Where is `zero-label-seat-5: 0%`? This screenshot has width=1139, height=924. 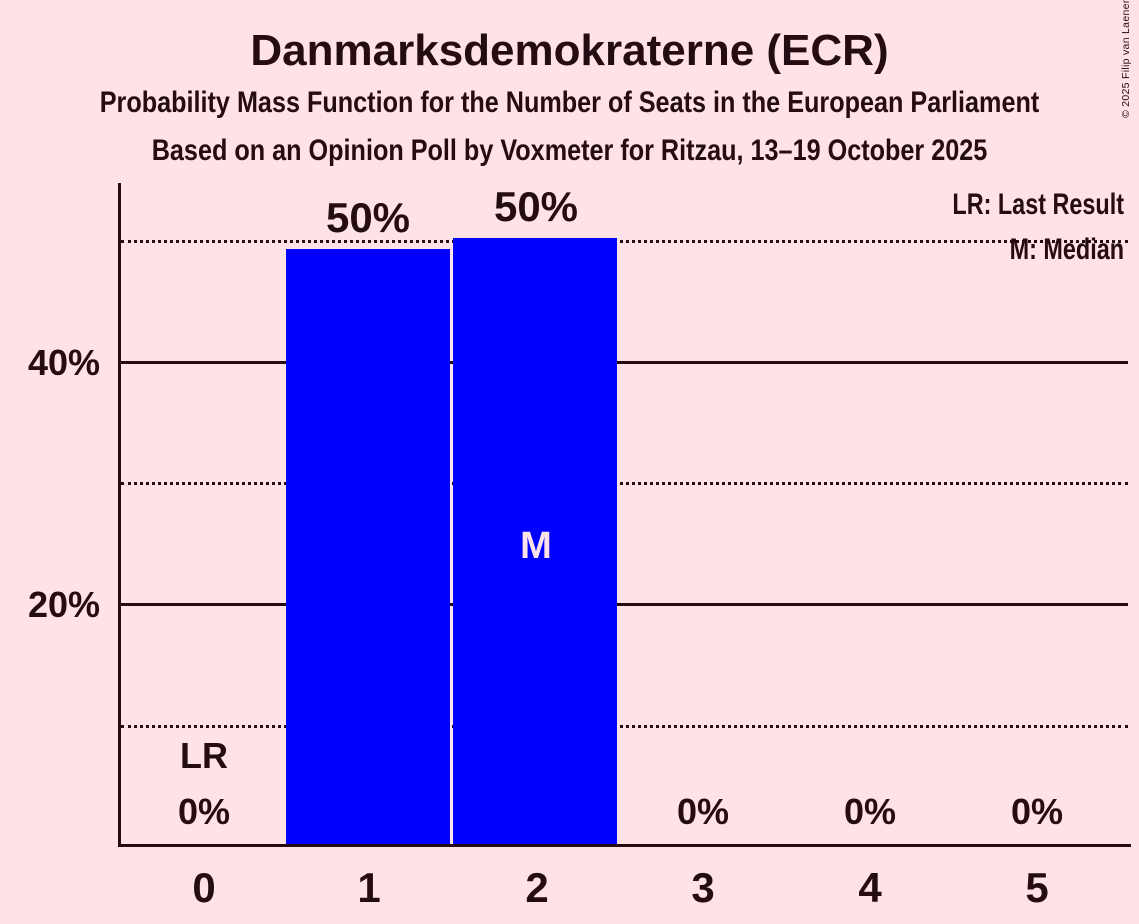 zero-label-seat-5: 0% is located at coordinates (1037, 811).